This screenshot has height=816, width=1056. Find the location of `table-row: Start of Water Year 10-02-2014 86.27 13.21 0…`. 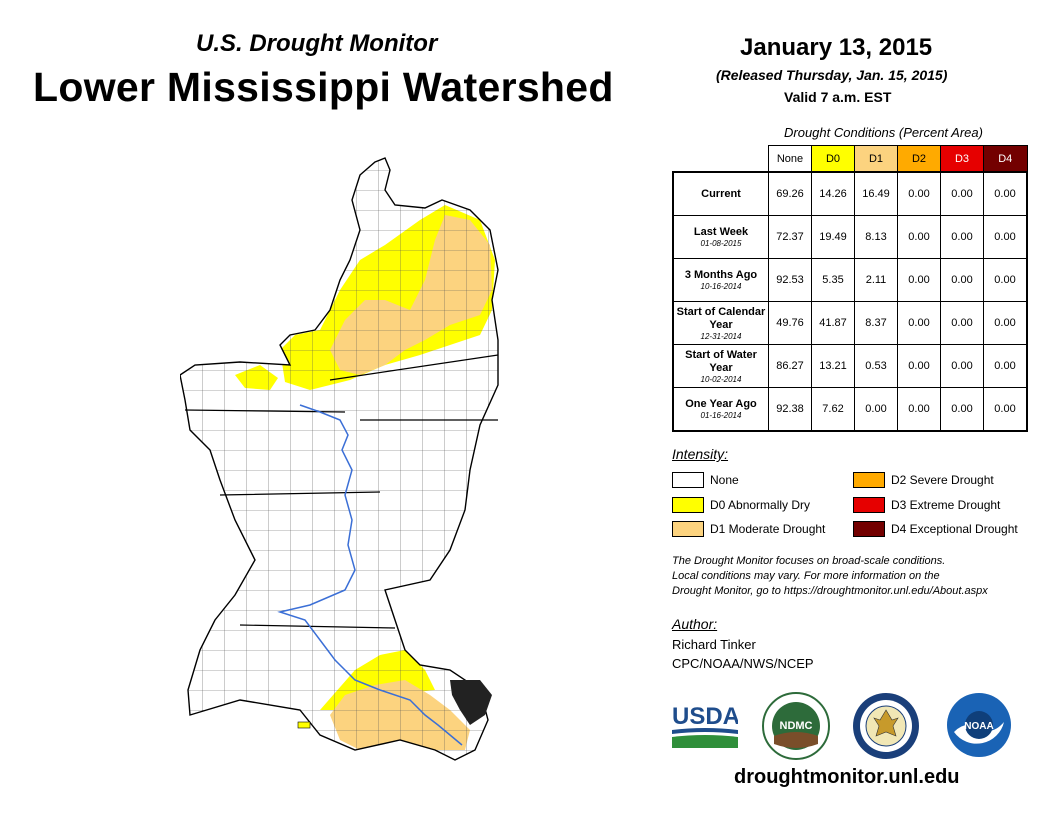

table-row: Start of Water Year 10-02-2014 86.27 13.21 0… is located at coordinates (850, 366).